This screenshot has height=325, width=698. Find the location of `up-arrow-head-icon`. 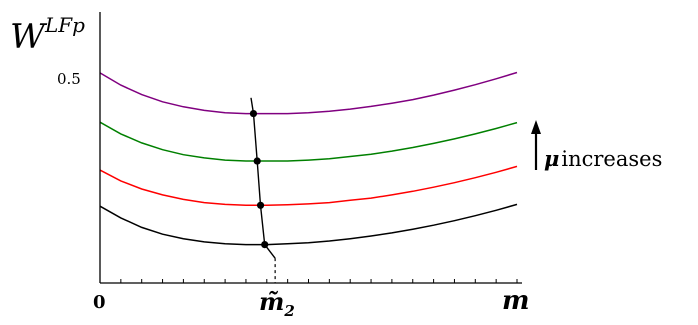

up-arrow-head-icon is located at coordinates (536, 127).